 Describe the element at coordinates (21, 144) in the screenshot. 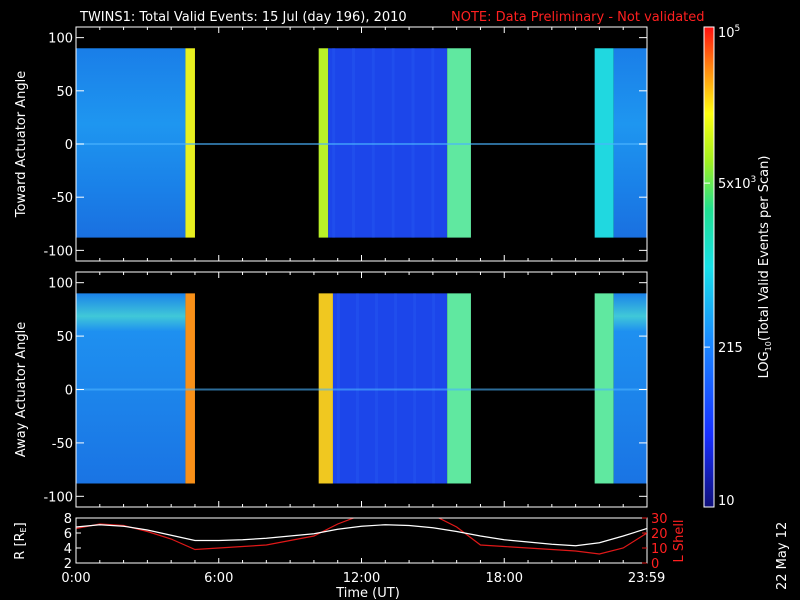

I see `toward-ylabel: Toward Actuator Angle` at that location.